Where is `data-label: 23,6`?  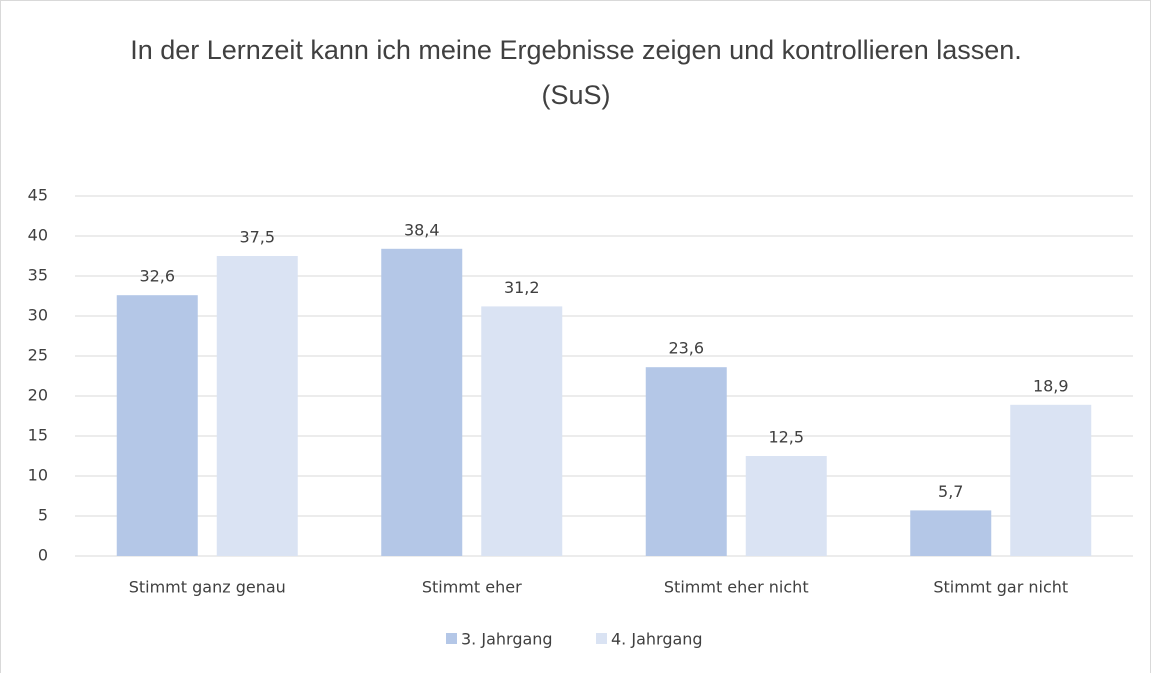
data-label: 23,6 is located at coordinates (686, 348).